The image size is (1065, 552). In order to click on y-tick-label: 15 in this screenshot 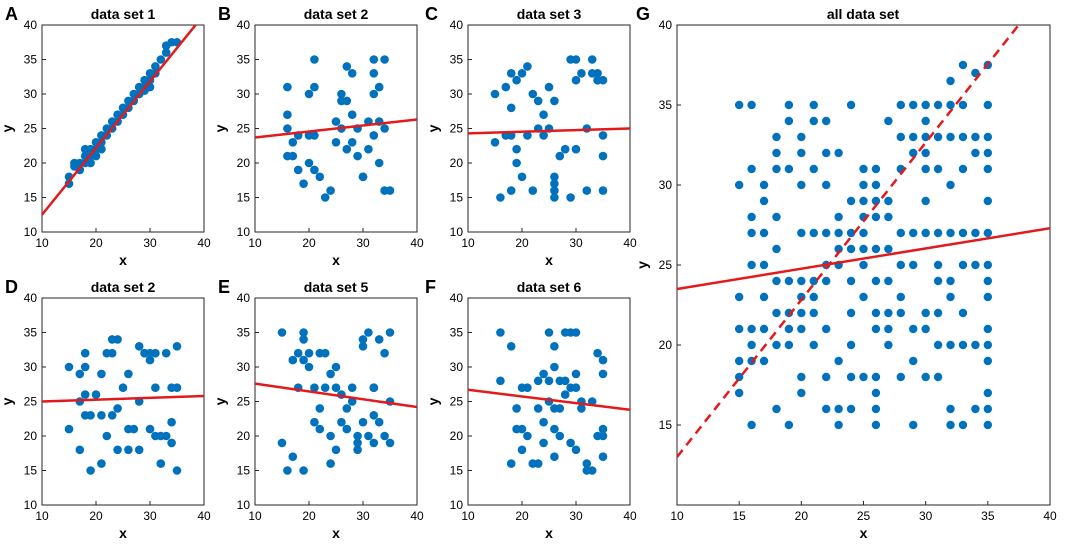, I will do `click(244, 471)`.